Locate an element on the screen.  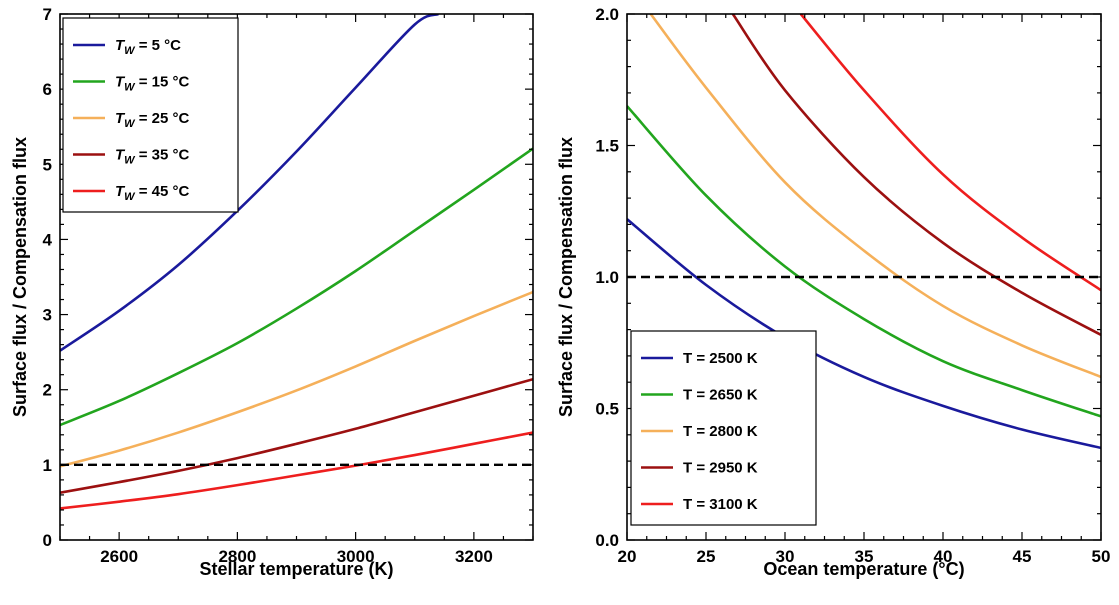
x-axis-label: Ocean temperature (°C) is located at coordinates (863, 569).